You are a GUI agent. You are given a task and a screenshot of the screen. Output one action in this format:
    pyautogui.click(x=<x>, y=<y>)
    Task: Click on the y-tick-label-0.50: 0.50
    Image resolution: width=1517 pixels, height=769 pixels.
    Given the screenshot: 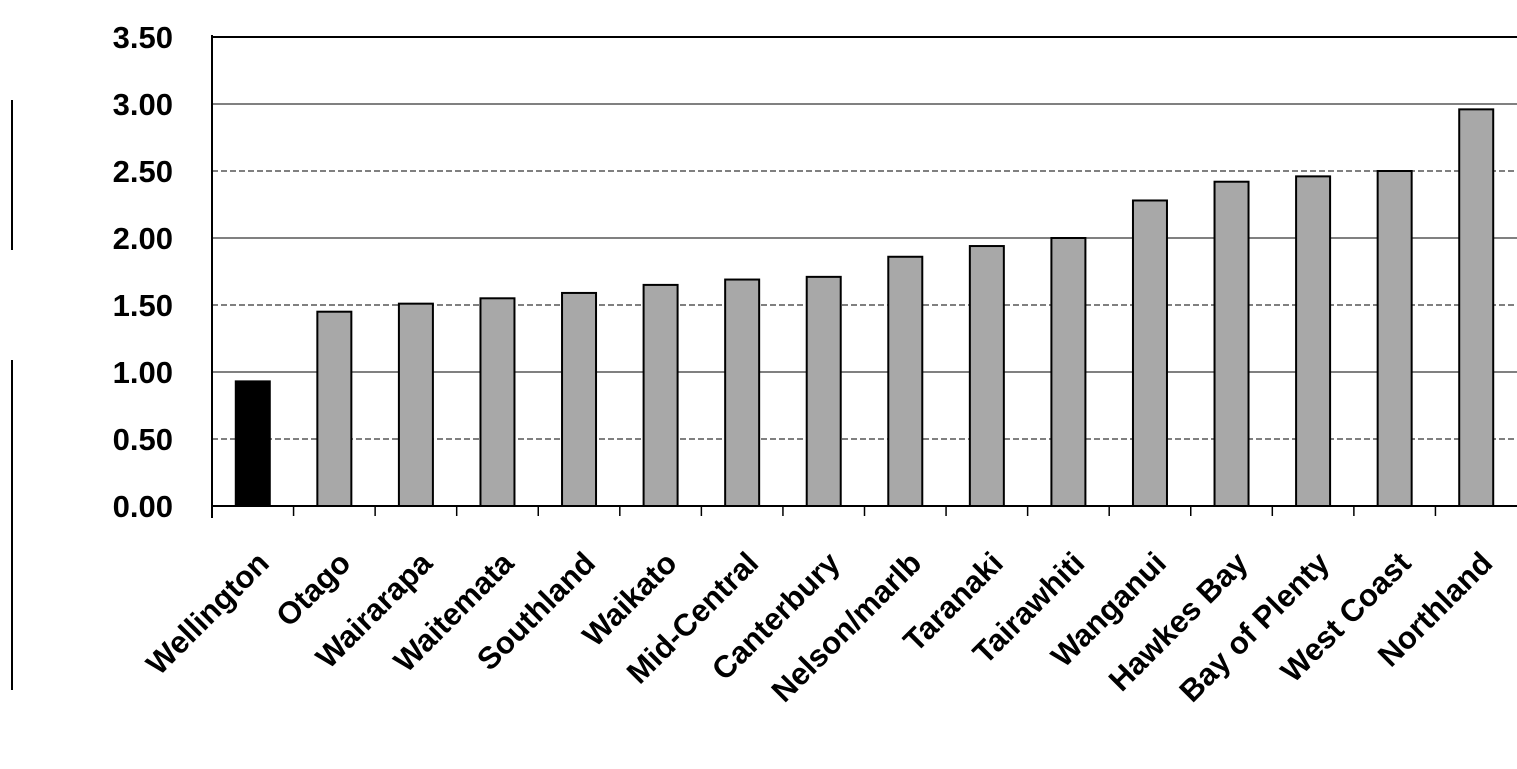 What is the action you would take?
    pyautogui.click(x=143, y=439)
    